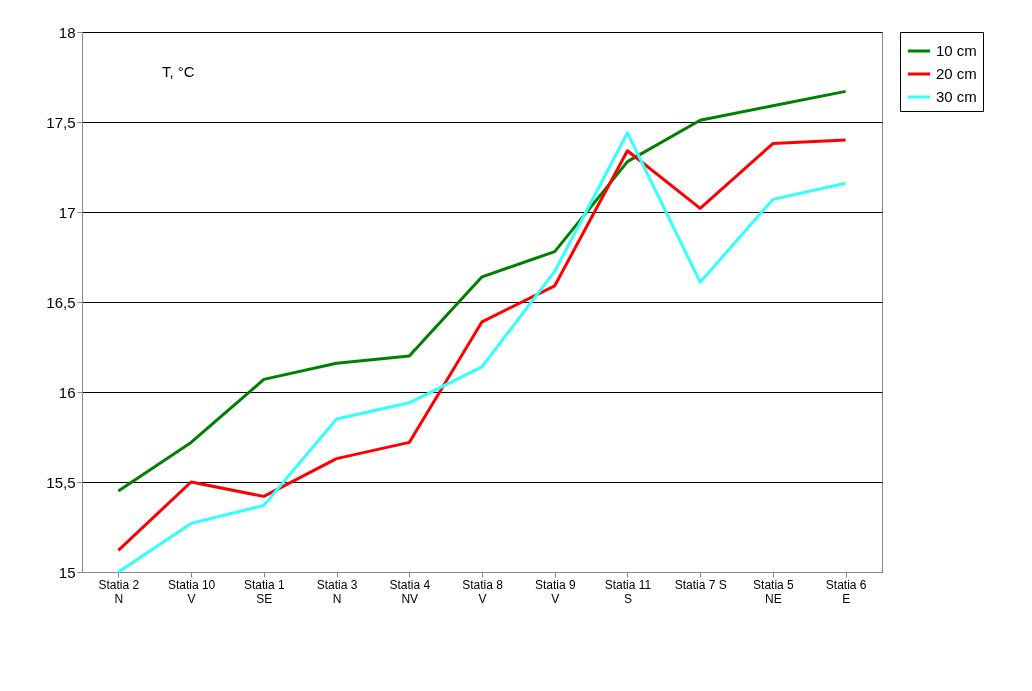 This screenshot has width=1032, height=691. What do you see at coordinates (846, 591) in the screenshot?
I see `x-tick-label: Statia 6 E` at bounding box center [846, 591].